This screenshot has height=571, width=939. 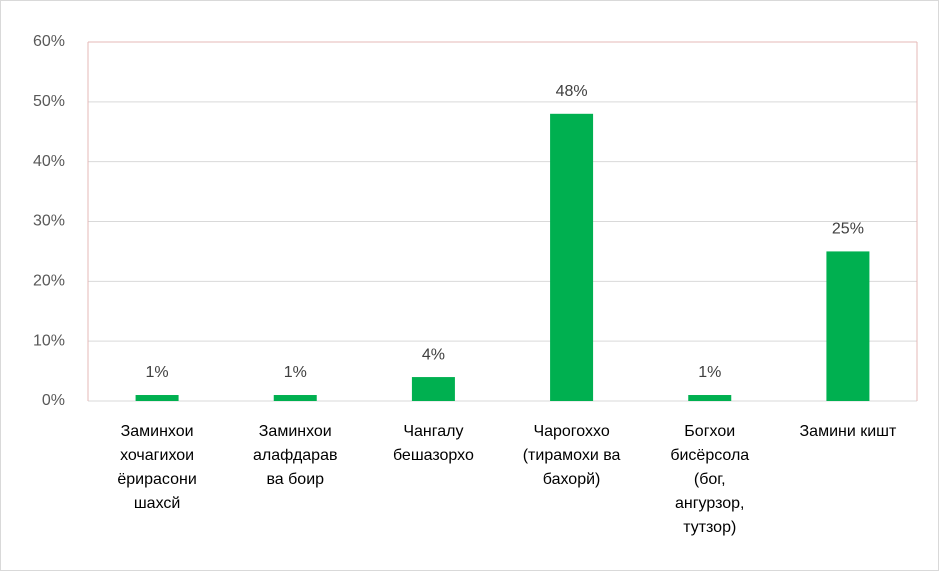 What do you see at coordinates (433, 443) in the screenshot?
I see `x-tick-label: Чангалу бешазорхо` at bounding box center [433, 443].